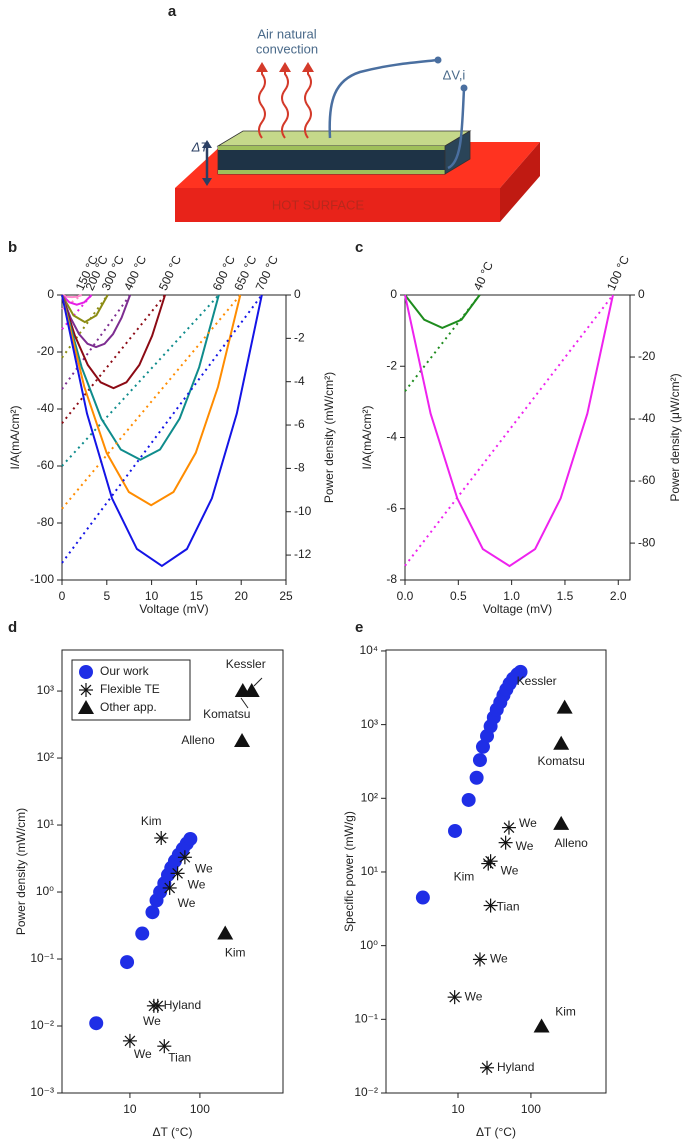 The image size is (685, 1143). What do you see at coordinates (130, 689) in the screenshot?
I see `legend-label: Flexible TE` at bounding box center [130, 689].